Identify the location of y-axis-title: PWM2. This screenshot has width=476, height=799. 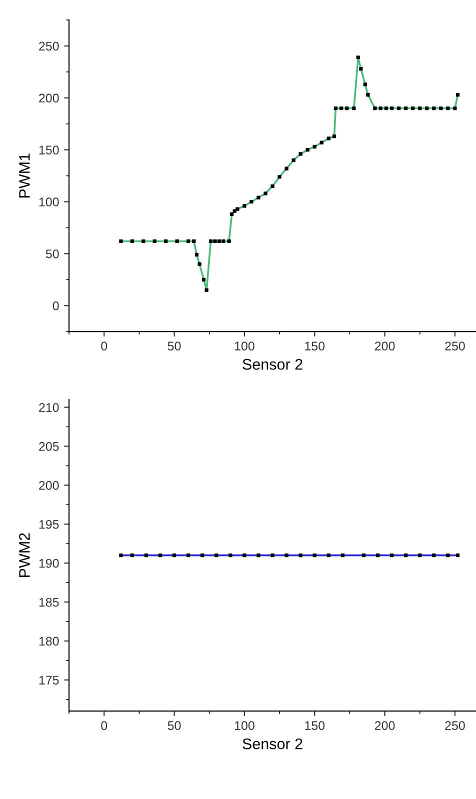
(24, 555).